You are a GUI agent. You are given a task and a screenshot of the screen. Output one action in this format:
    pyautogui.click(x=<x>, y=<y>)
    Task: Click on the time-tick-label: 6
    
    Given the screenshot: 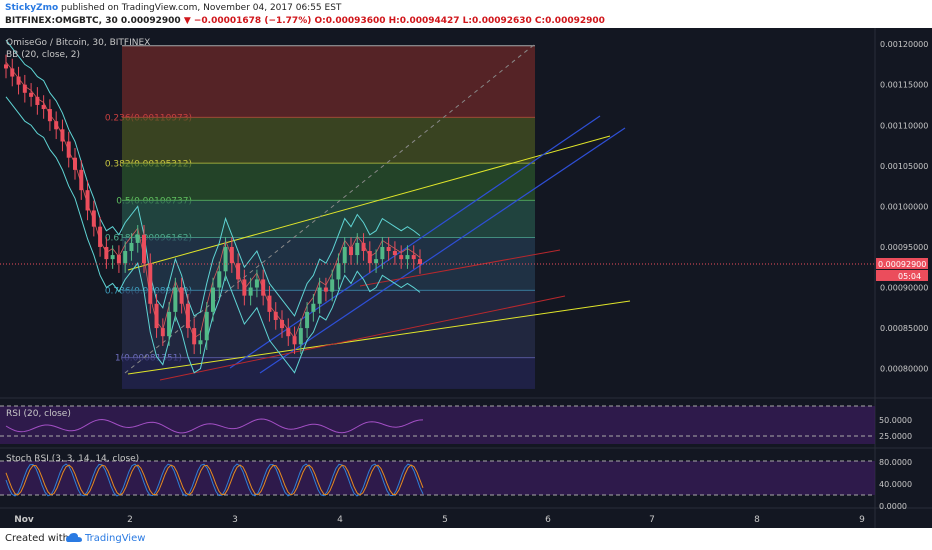 What is the action you would take?
    pyautogui.click(x=548, y=520)
    